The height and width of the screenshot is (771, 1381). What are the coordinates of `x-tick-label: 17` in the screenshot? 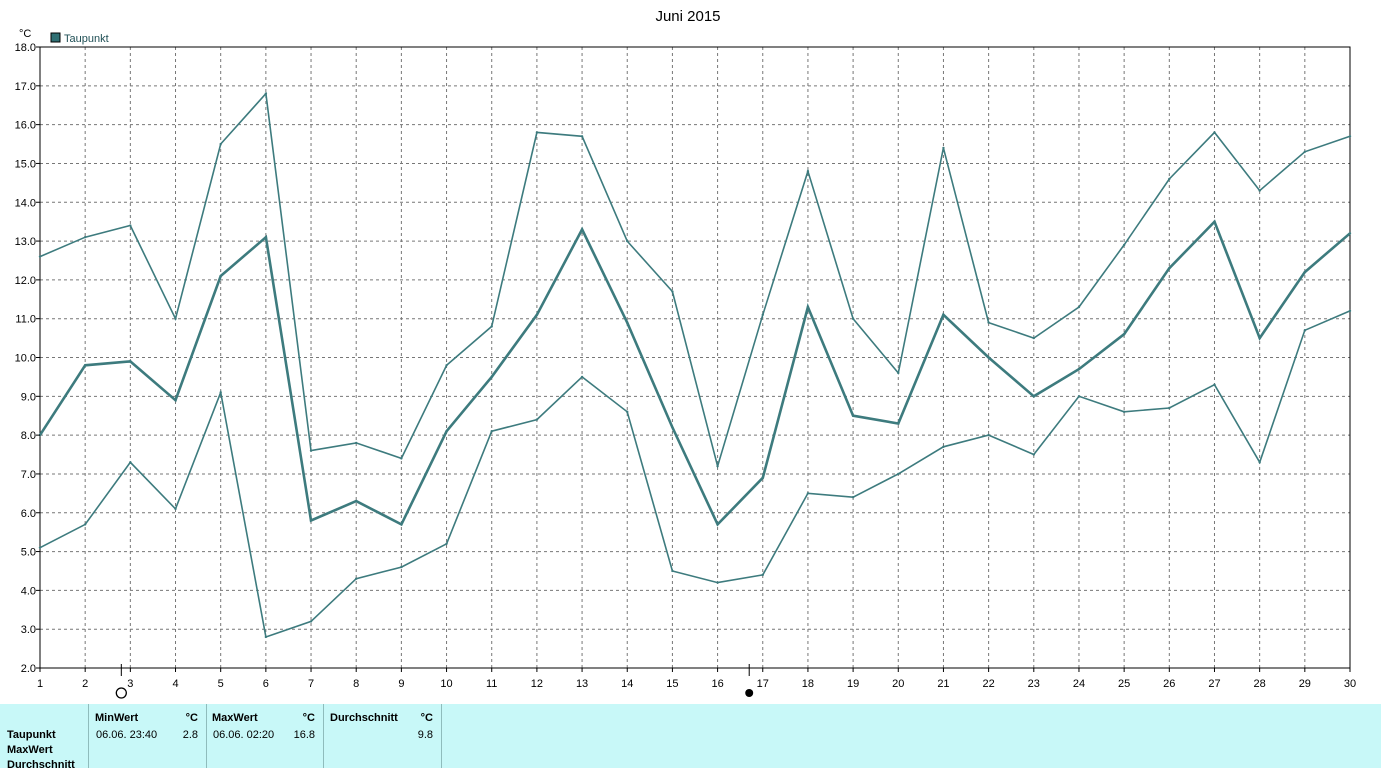 It's located at (763, 684).